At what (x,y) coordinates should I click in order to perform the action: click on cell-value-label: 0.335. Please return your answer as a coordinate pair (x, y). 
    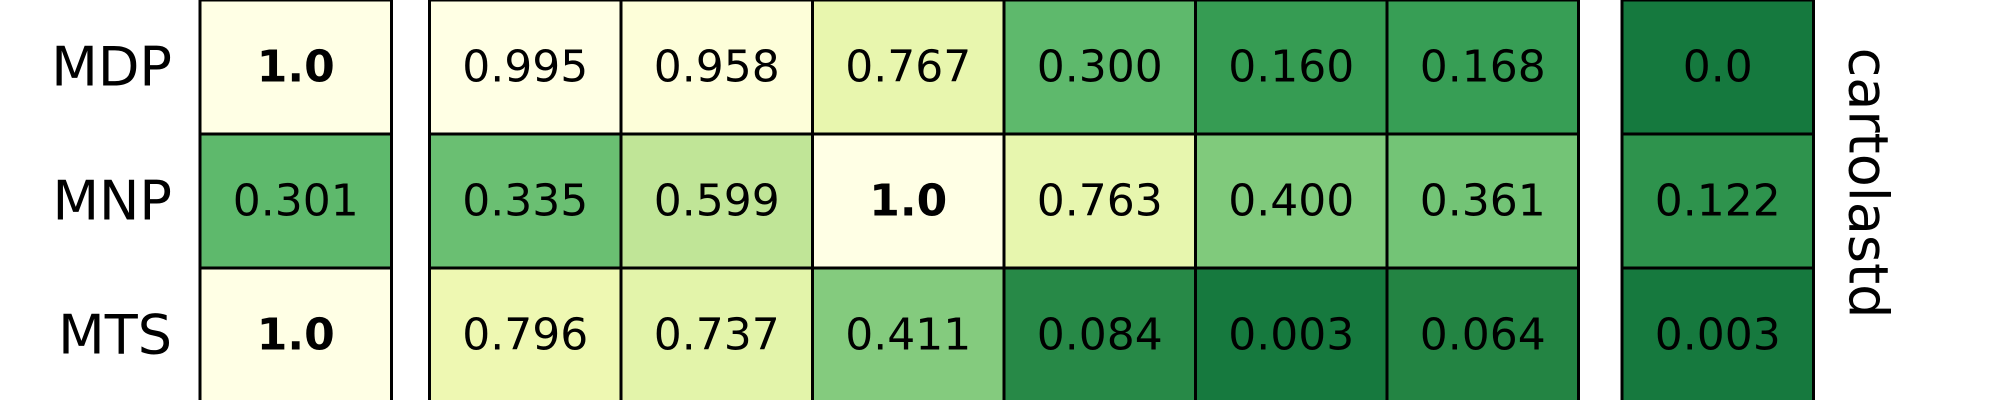
    Looking at the image, I should click on (525, 201).